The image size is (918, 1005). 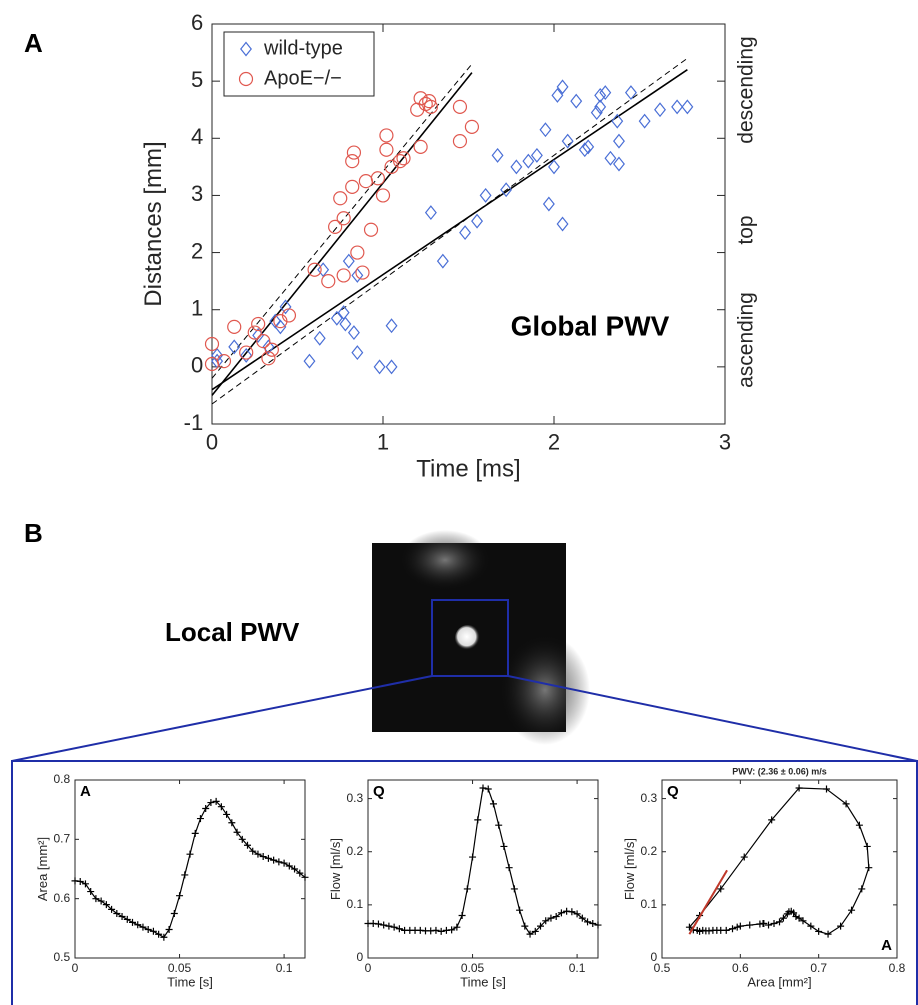 I want to click on y-tick-label: 2, so click(x=197, y=250).